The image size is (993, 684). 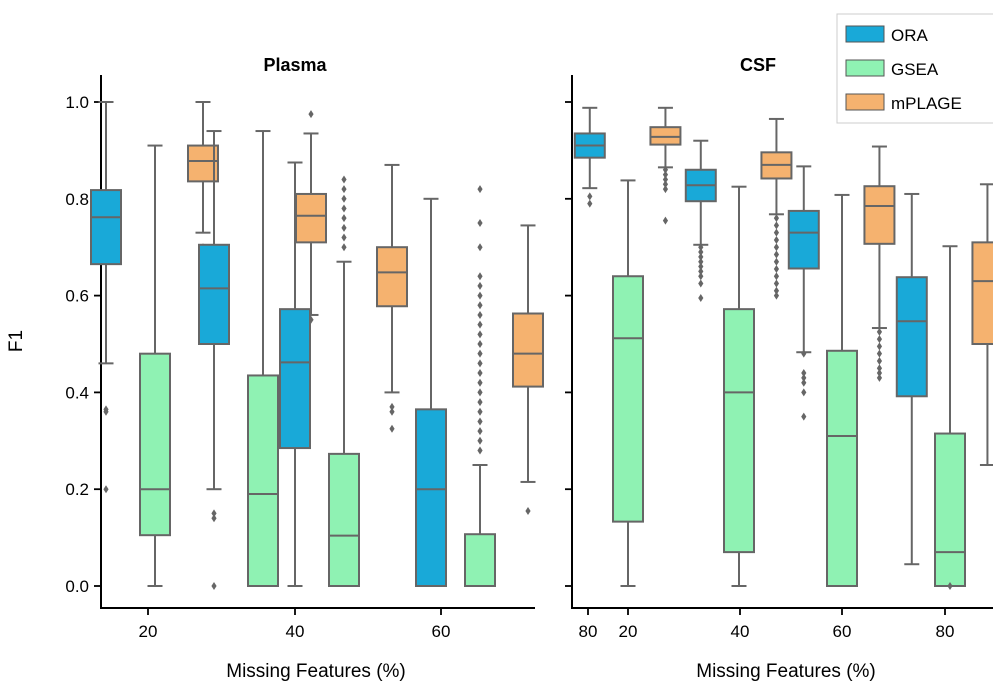 What do you see at coordinates (295, 65) in the screenshot?
I see `plasma-title: Plasma` at bounding box center [295, 65].